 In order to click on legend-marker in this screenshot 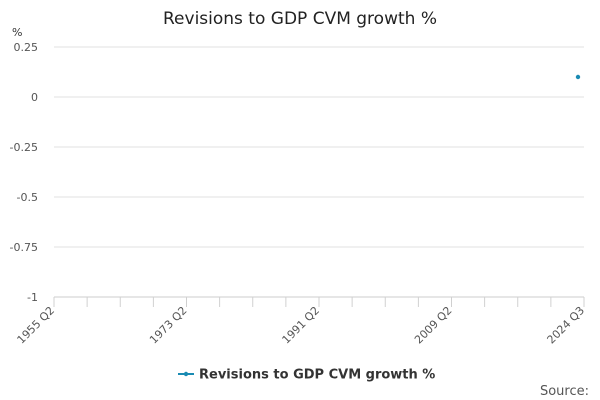, I will do `click(186, 374)`.